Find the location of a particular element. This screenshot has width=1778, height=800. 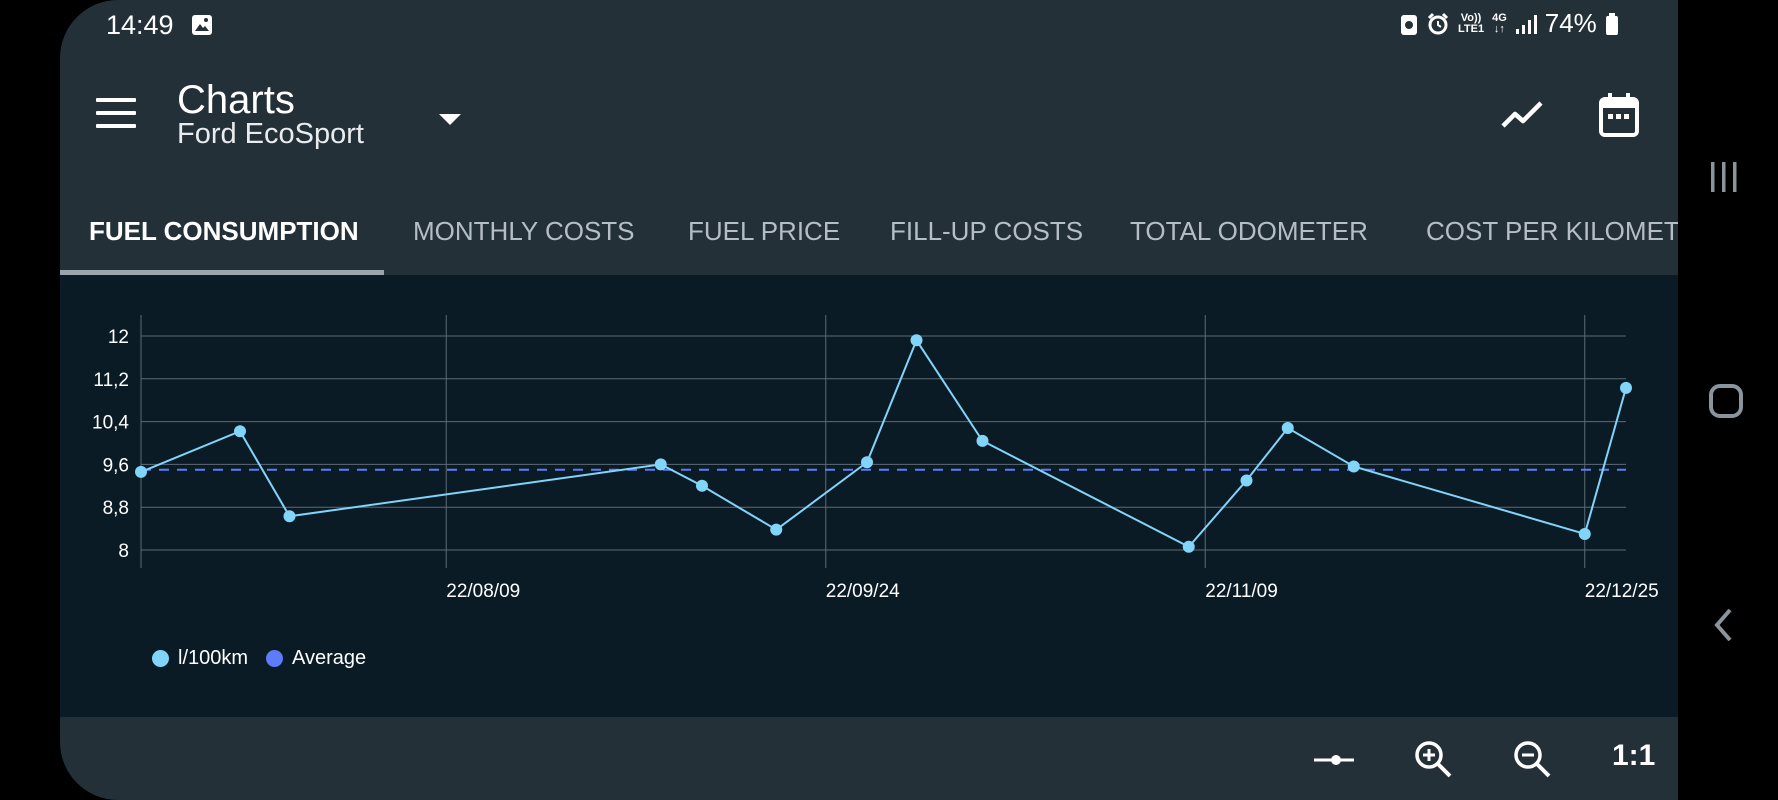

status-bar: 14:49 Vo)) LTE1 4G ↓↑ is located at coordinates (869, 26).